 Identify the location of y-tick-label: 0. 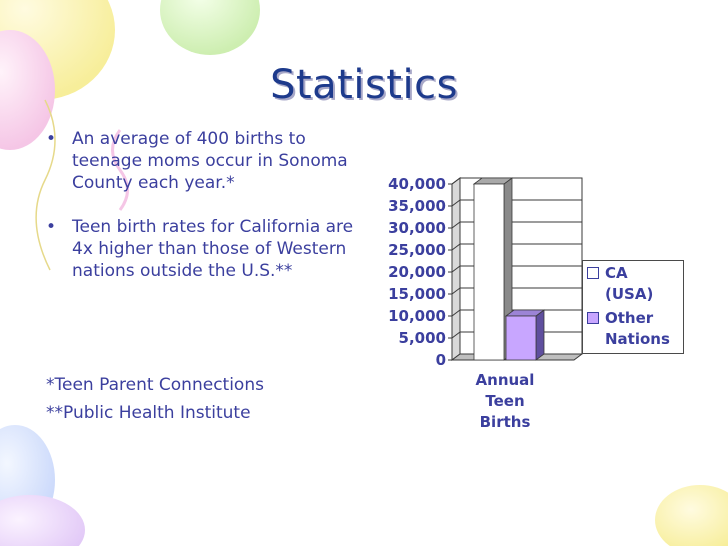
(441, 360).